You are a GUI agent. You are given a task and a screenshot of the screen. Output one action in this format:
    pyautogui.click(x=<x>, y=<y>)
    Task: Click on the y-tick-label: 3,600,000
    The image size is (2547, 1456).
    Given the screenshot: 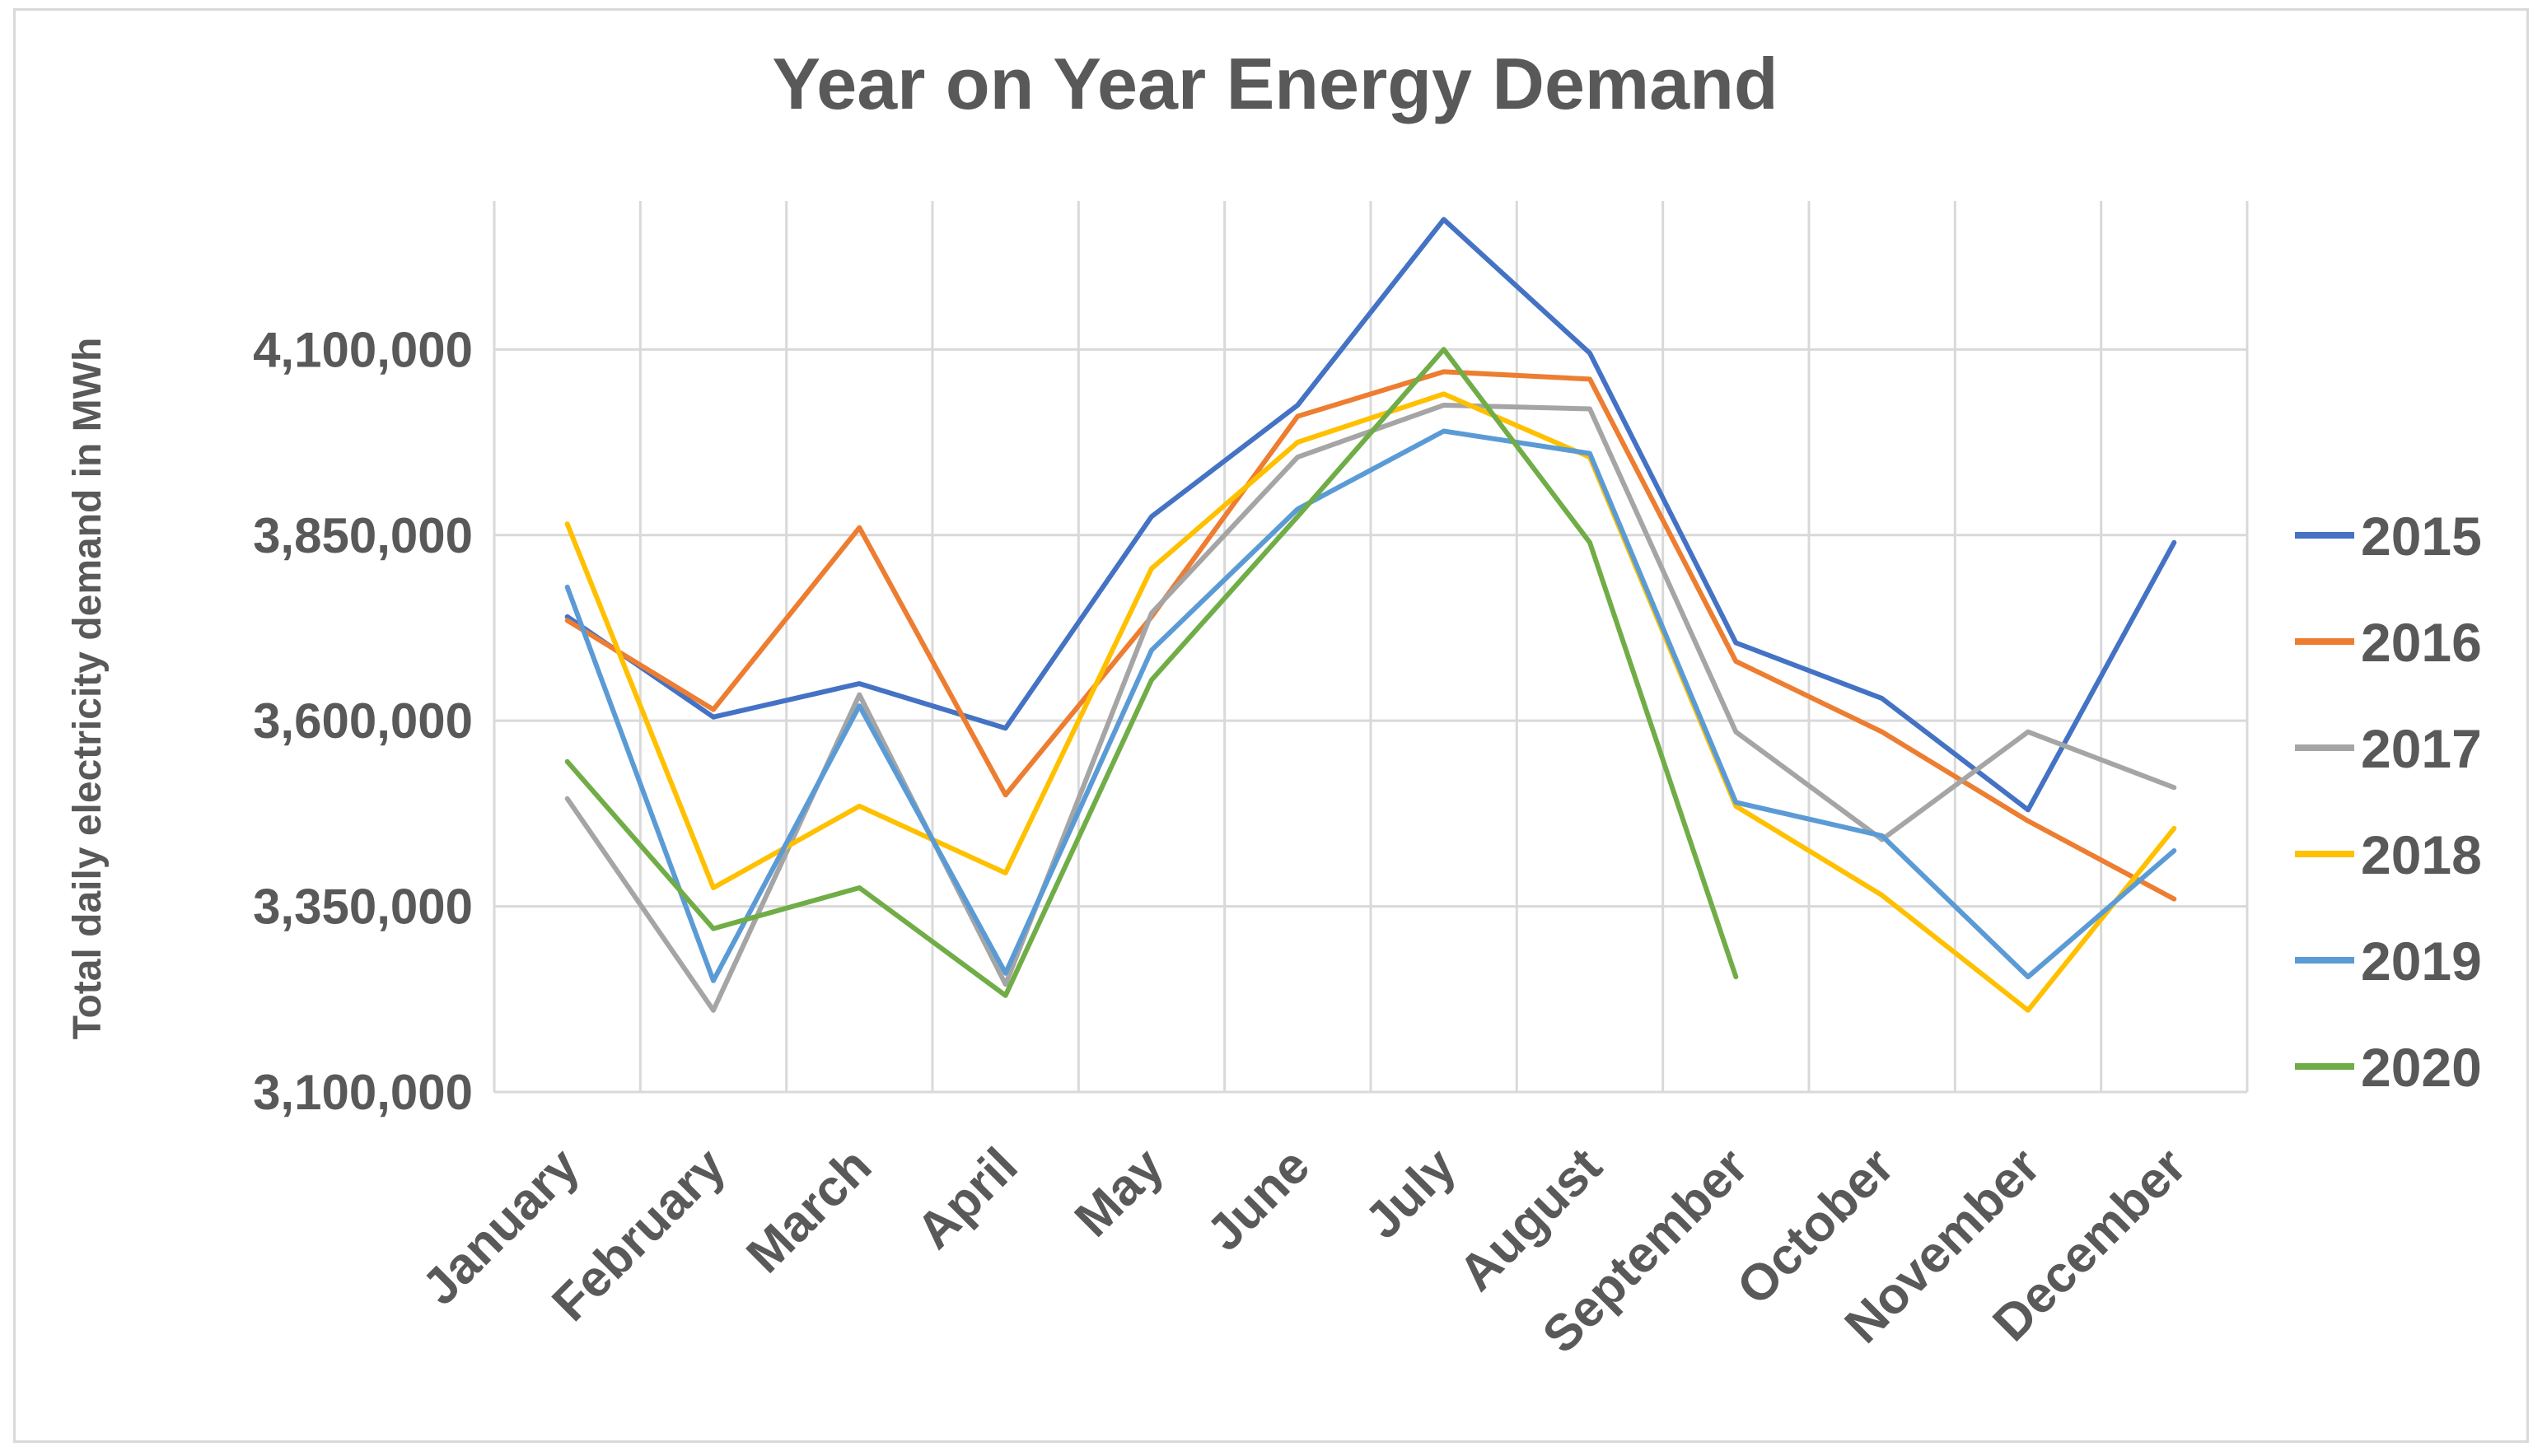 What is the action you would take?
    pyautogui.click(x=363, y=721)
    